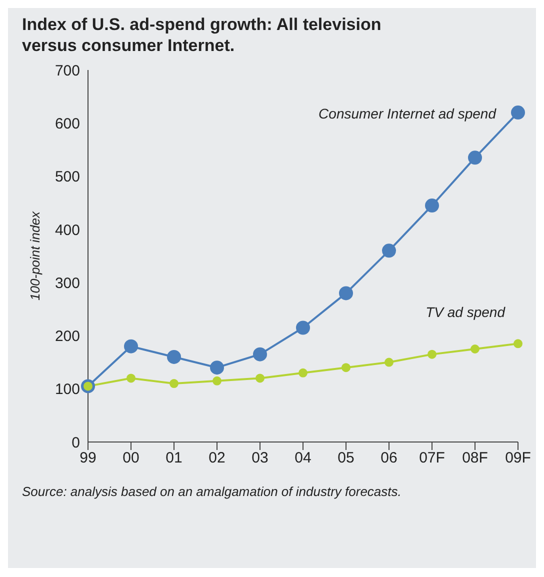 The width and height of the screenshot is (544, 577). Describe the element at coordinates (518, 458) in the screenshot. I see `x-tick-label: 09F` at that location.